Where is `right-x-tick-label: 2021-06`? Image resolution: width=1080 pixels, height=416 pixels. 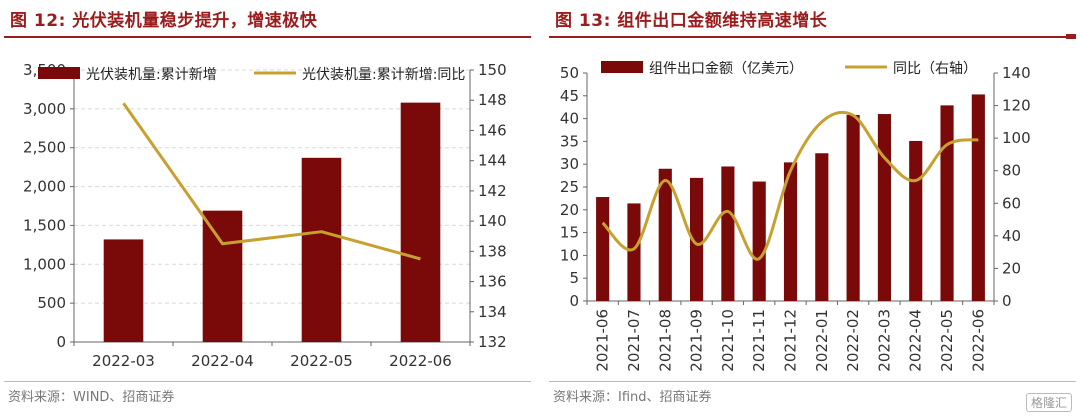
right-x-tick-label: 2021-06 is located at coordinates (603, 340).